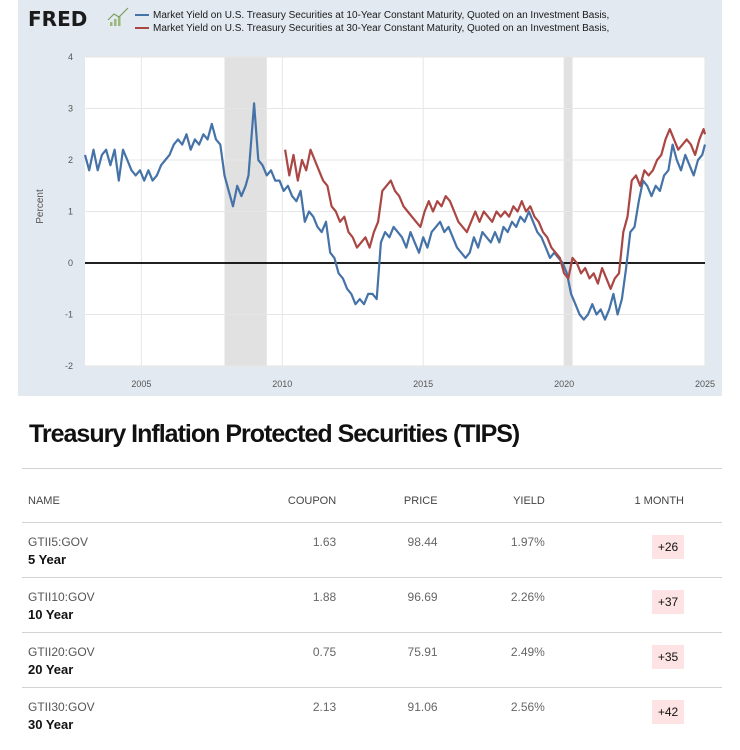  I want to click on security-term: 10 Year, so click(51, 614).